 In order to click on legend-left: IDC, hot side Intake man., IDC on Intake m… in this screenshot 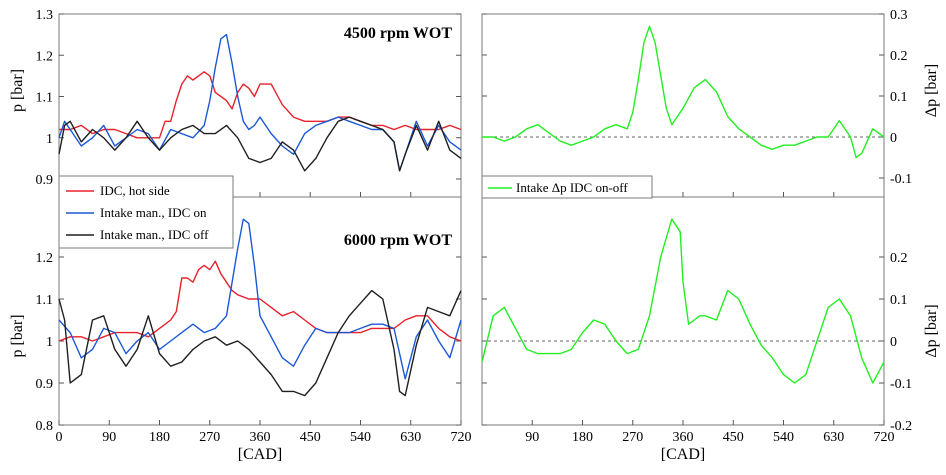, I will do `click(146, 212)`.